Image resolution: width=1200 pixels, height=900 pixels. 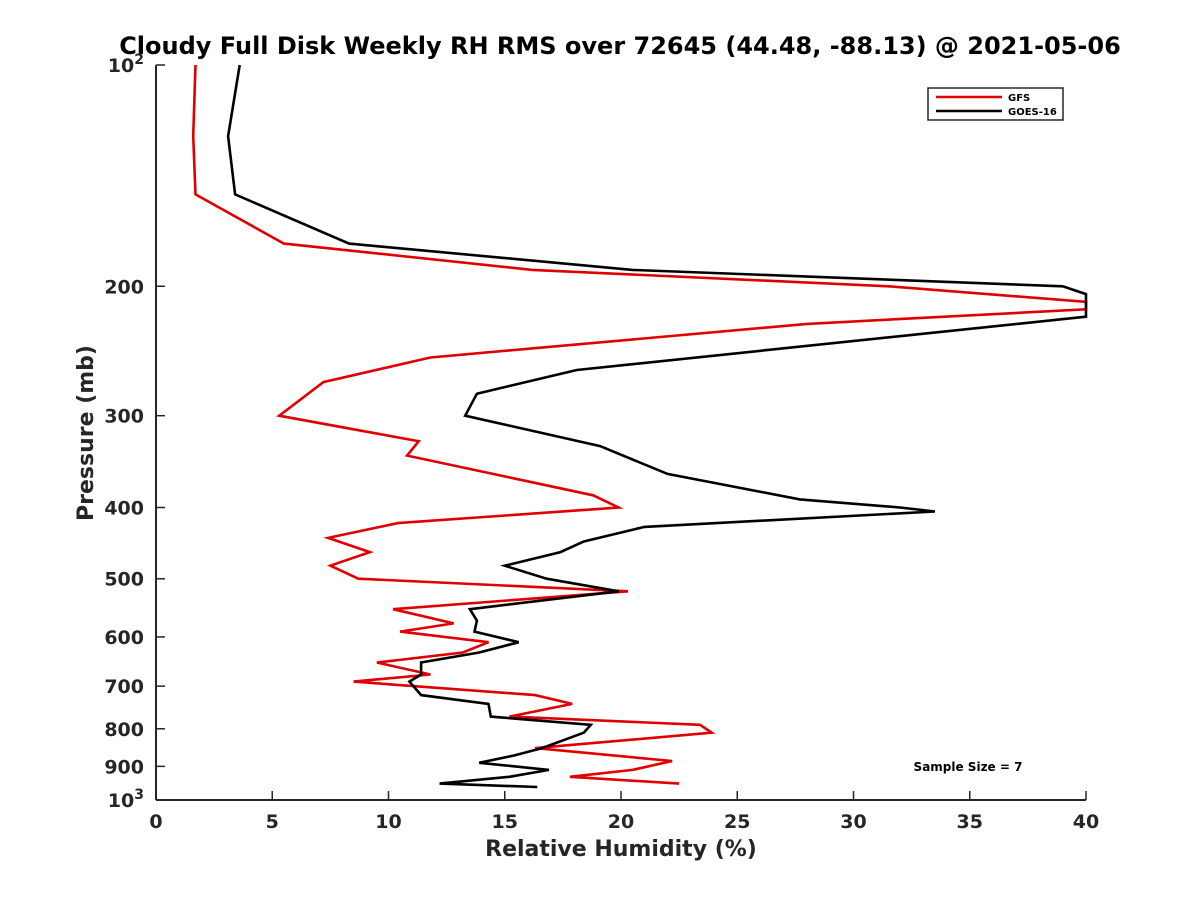 What do you see at coordinates (155, 822) in the screenshot?
I see `x-tick-label: 0` at bounding box center [155, 822].